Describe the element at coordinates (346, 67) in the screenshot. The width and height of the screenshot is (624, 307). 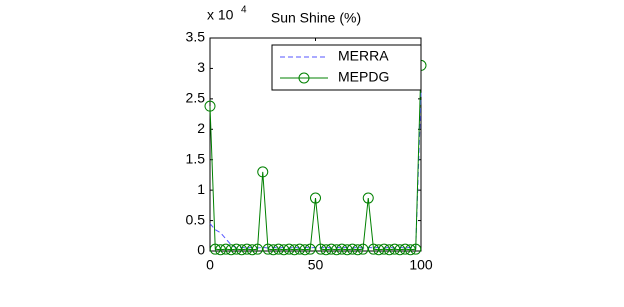
I see `legend-box` at that location.